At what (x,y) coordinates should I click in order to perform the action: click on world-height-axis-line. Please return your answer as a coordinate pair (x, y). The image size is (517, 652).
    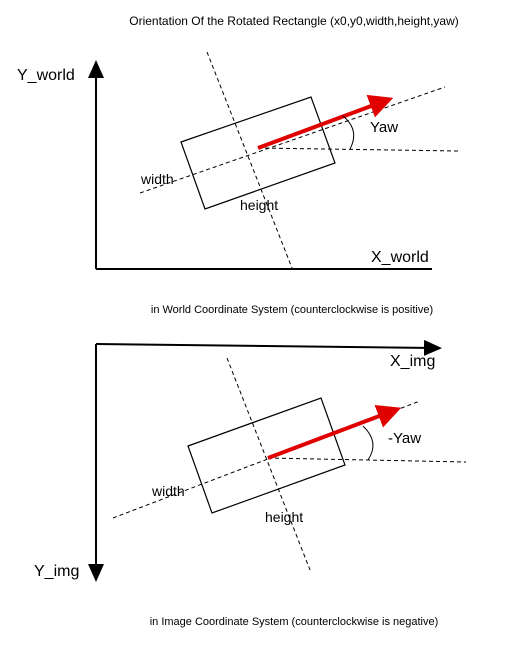
    Looking at the image, I should click on (249, 160).